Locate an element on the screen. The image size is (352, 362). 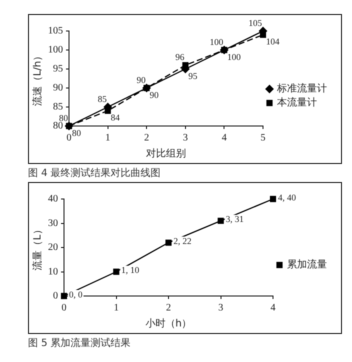
y-axis-title: 流量（L） is located at coordinates (38, 247).